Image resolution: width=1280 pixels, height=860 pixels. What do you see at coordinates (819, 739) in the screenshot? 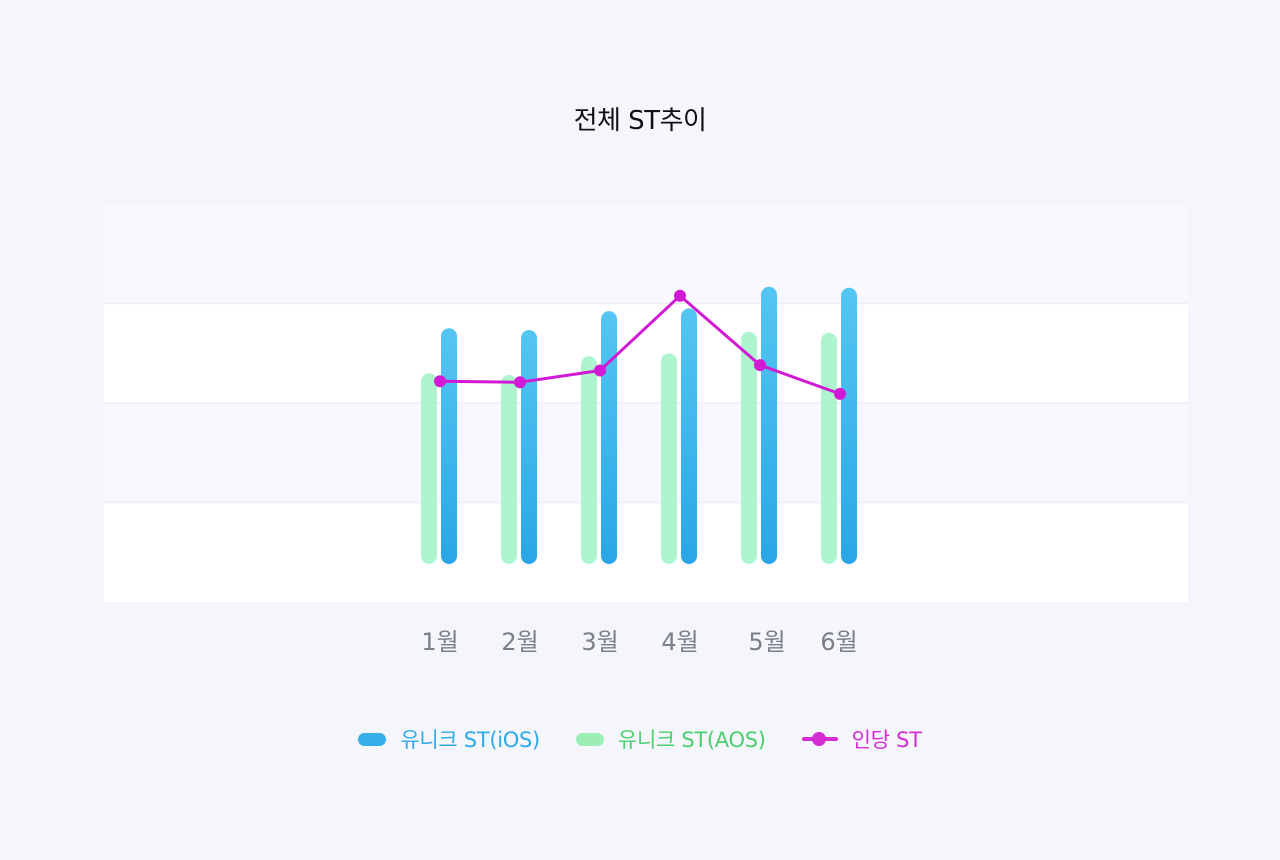
I see `legend-line-swatch` at bounding box center [819, 739].